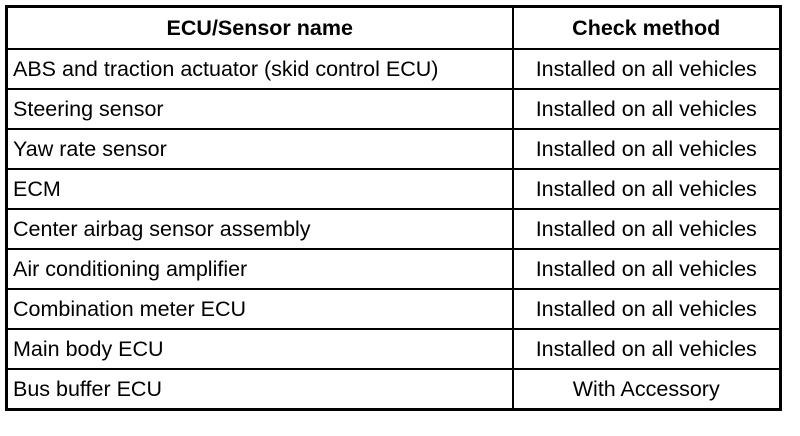 This screenshot has height=436, width=800. I want to click on ecu-sensor-name-cell: Main body ECU, so click(259, 349).